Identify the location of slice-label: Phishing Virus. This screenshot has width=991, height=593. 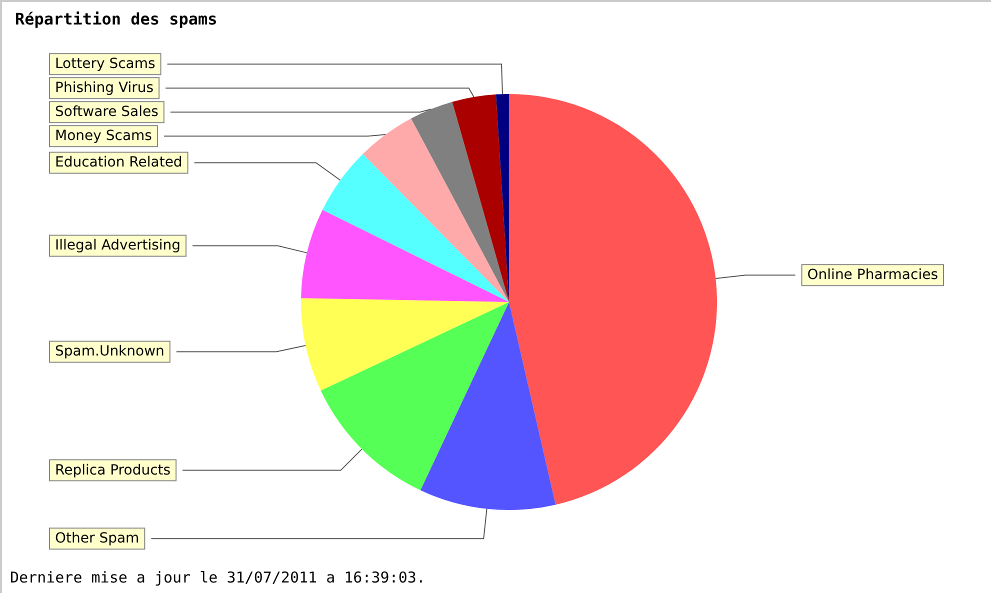
(104, 88).